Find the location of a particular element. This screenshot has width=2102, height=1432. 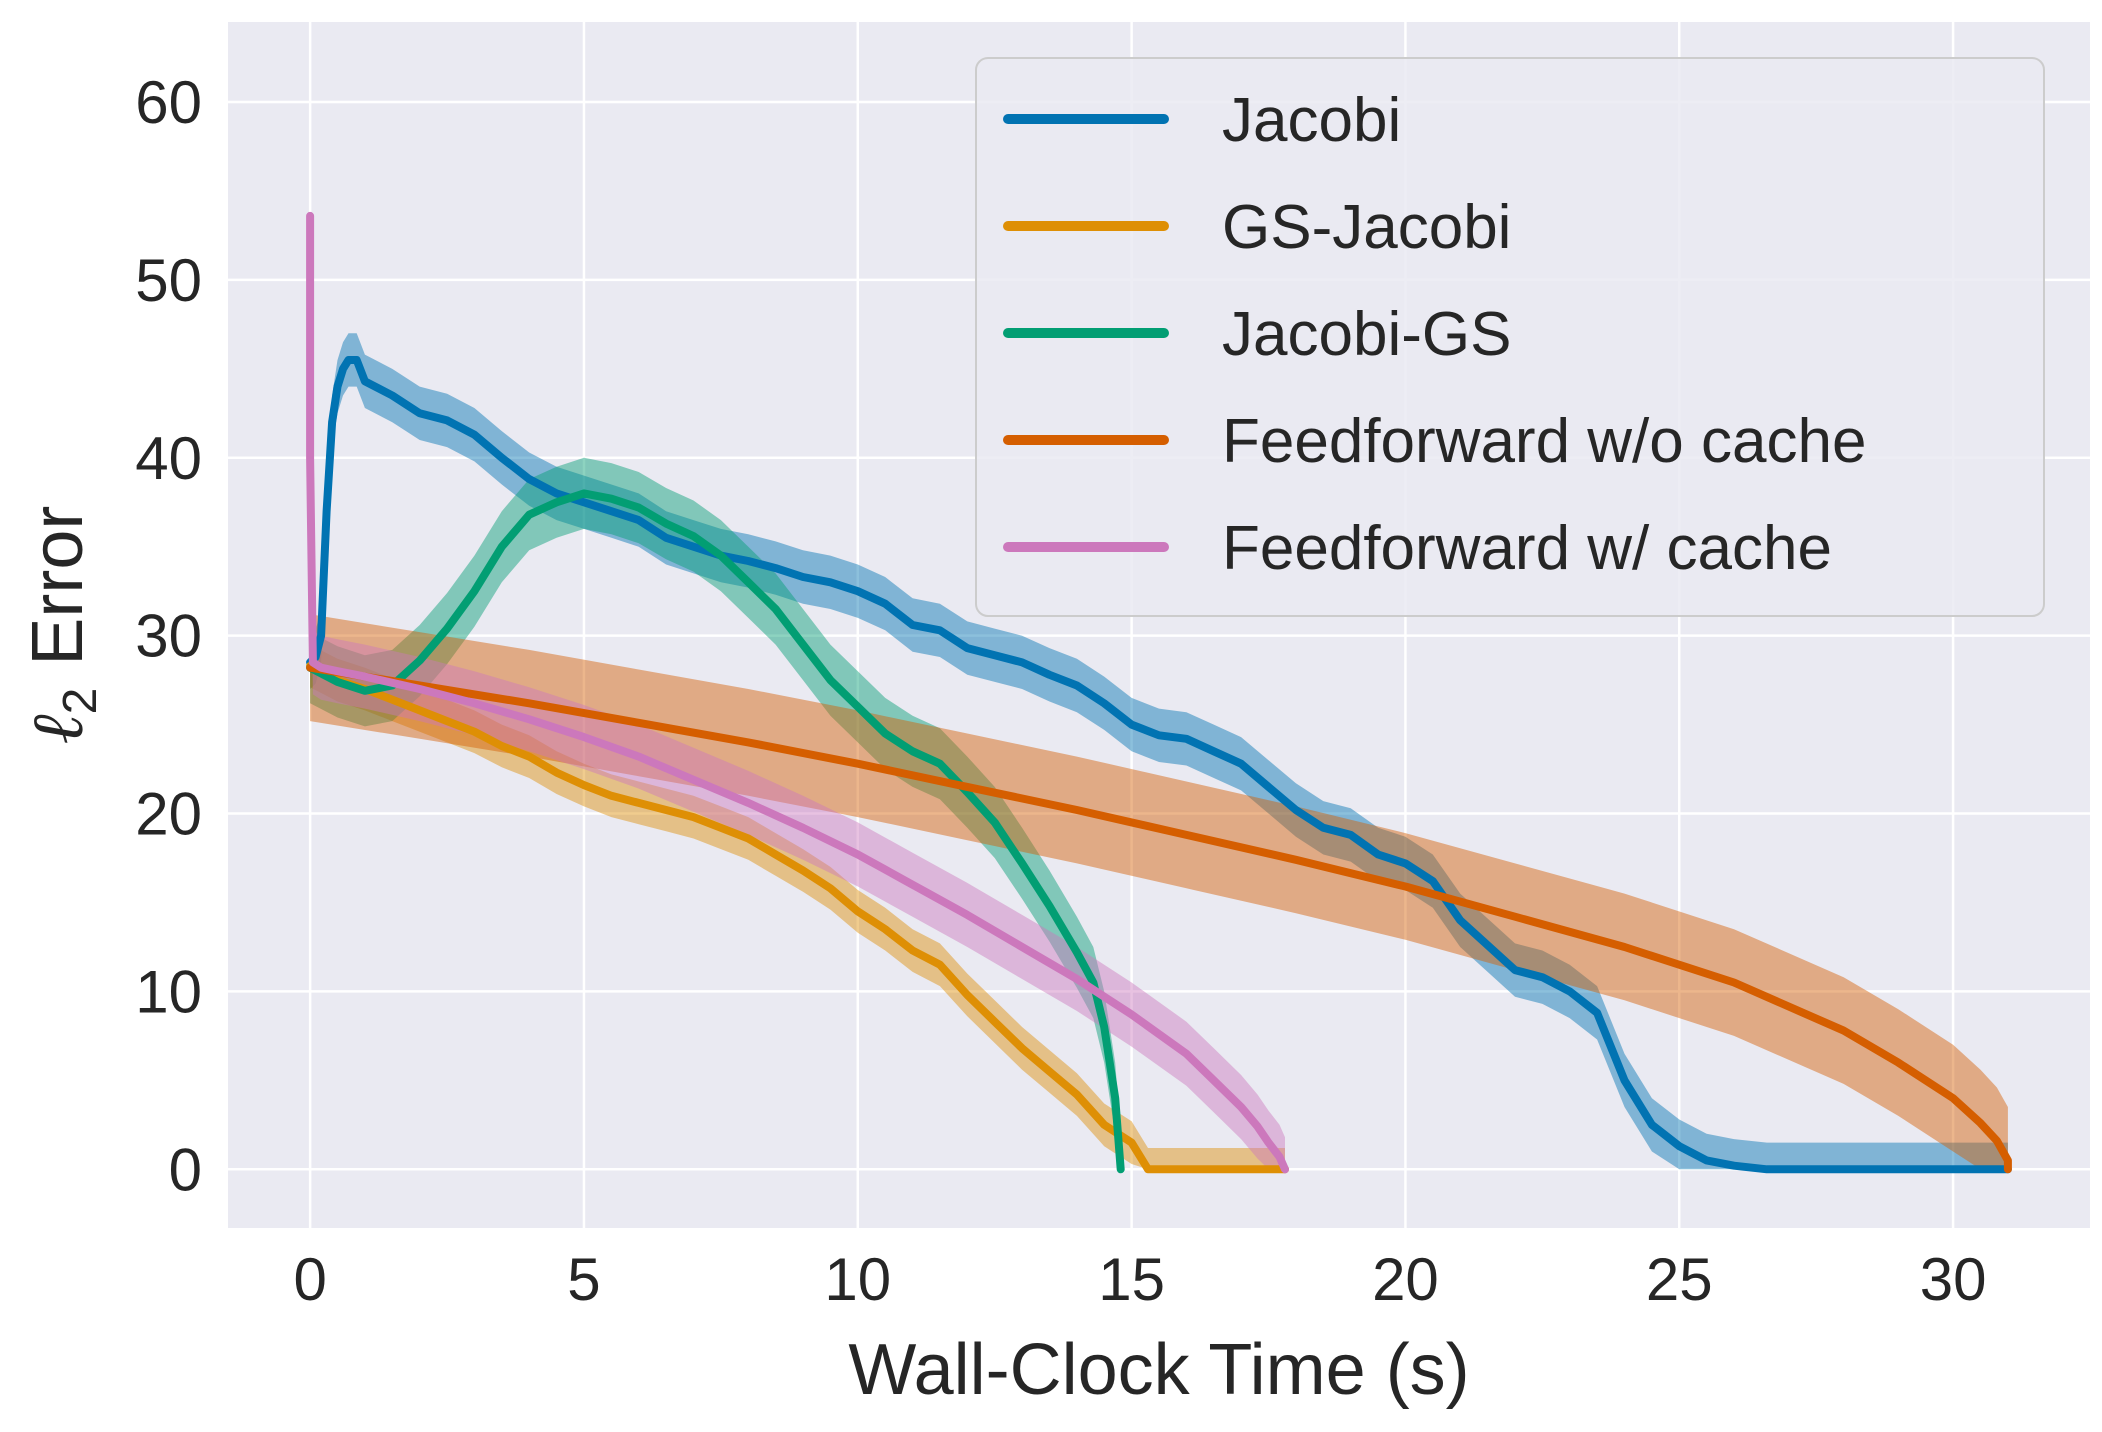

y-axis-label-symbol: ℓ is located at coordinates (57, 729).